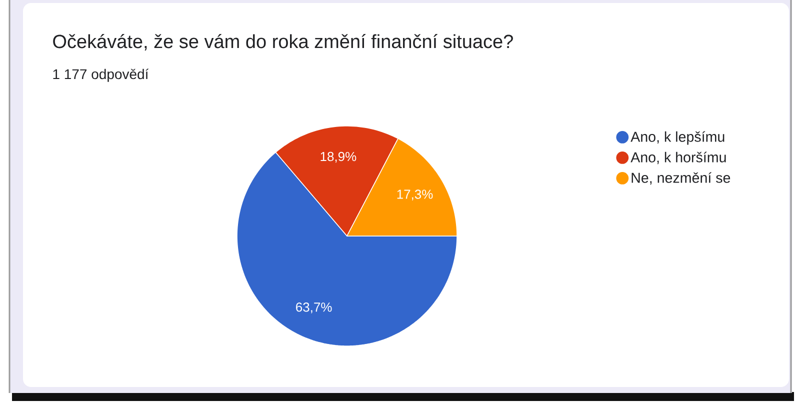  Describe the element at coordinates (681, 178) in the screenshot. I see `legend-label: Ne, nezmění se` at that location.